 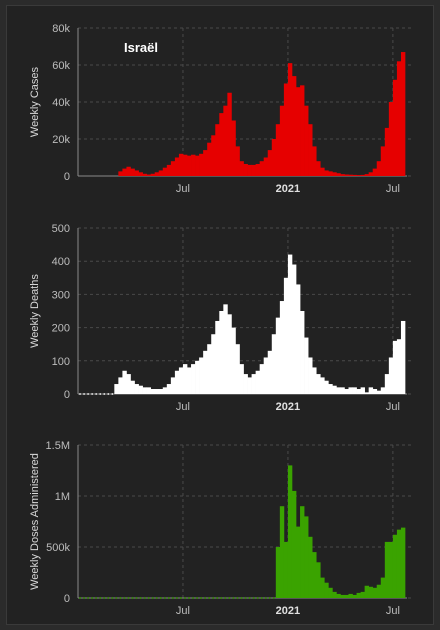 What do you see at coordinates (288, 611) in the screenshot?
I see `x-tick-label: 2021` at bounding box center [288, 611].